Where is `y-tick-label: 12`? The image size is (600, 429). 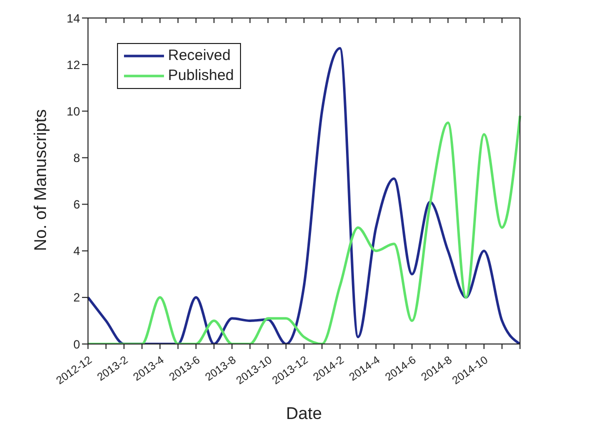 y-tick-label: 12 is located at coordinates (73, 65).